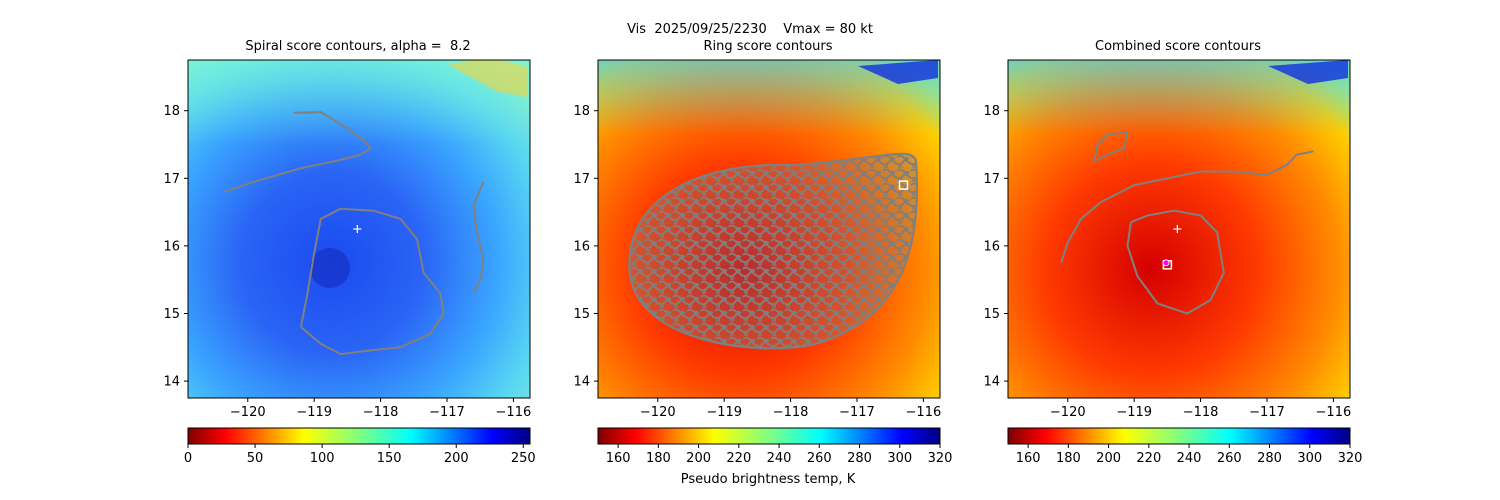 The width and height of the screenshot is (1500, 500). I want to click on panel-3-colorbar-tick-label: 280, so click(1269, 458).